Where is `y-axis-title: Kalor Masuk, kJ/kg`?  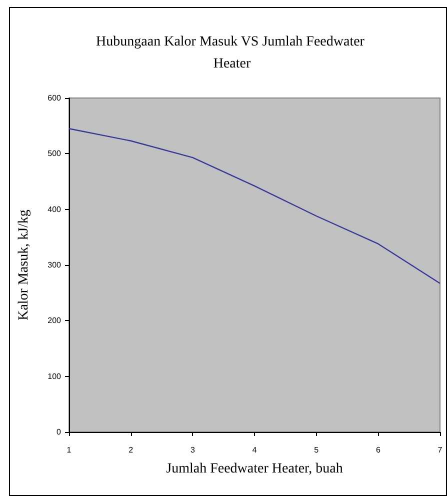
y-axis-title: Kalor Masuk, kJ/kg is located at coordinates (24, 265).